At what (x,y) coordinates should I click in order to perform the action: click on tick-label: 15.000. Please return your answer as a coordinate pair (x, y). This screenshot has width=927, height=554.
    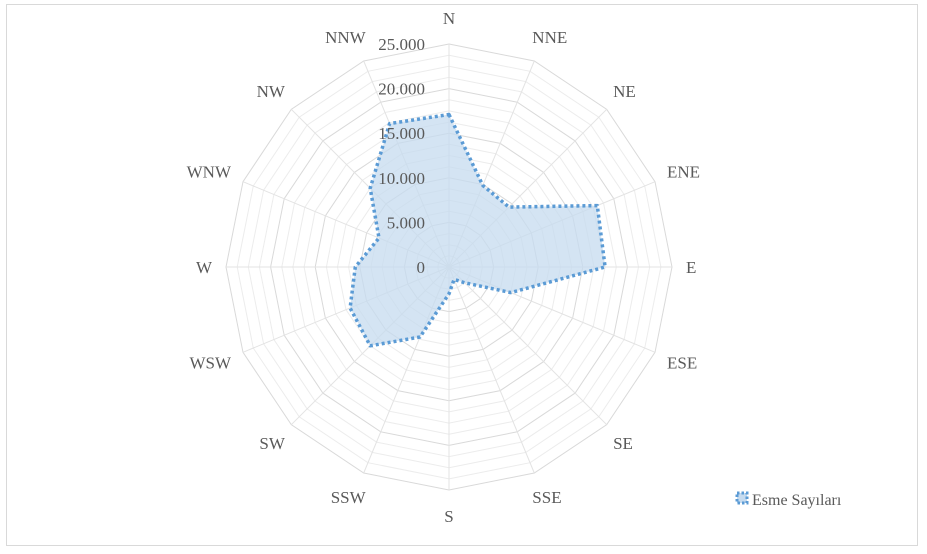
    Looking at the image, I should click on (401, 133).